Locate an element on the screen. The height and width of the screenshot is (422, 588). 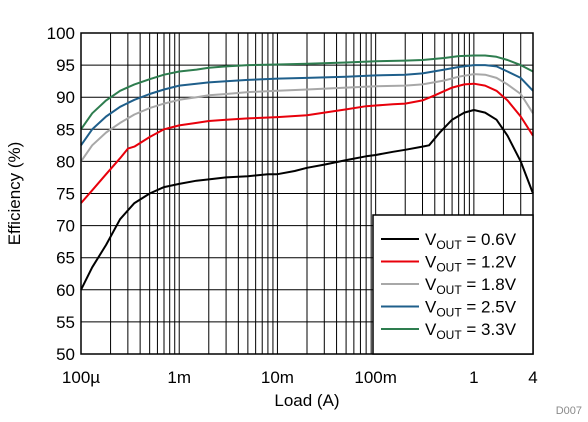
y-tick-label: 70 is located at coordinates (65, 226).